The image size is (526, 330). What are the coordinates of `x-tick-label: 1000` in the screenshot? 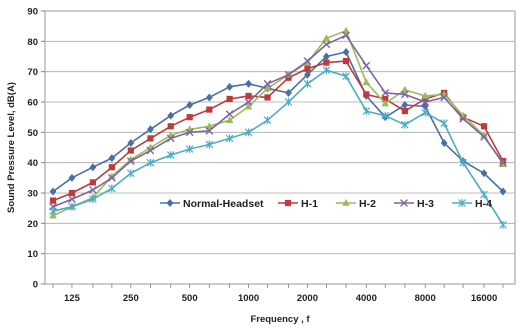 It's located at (248, 298).